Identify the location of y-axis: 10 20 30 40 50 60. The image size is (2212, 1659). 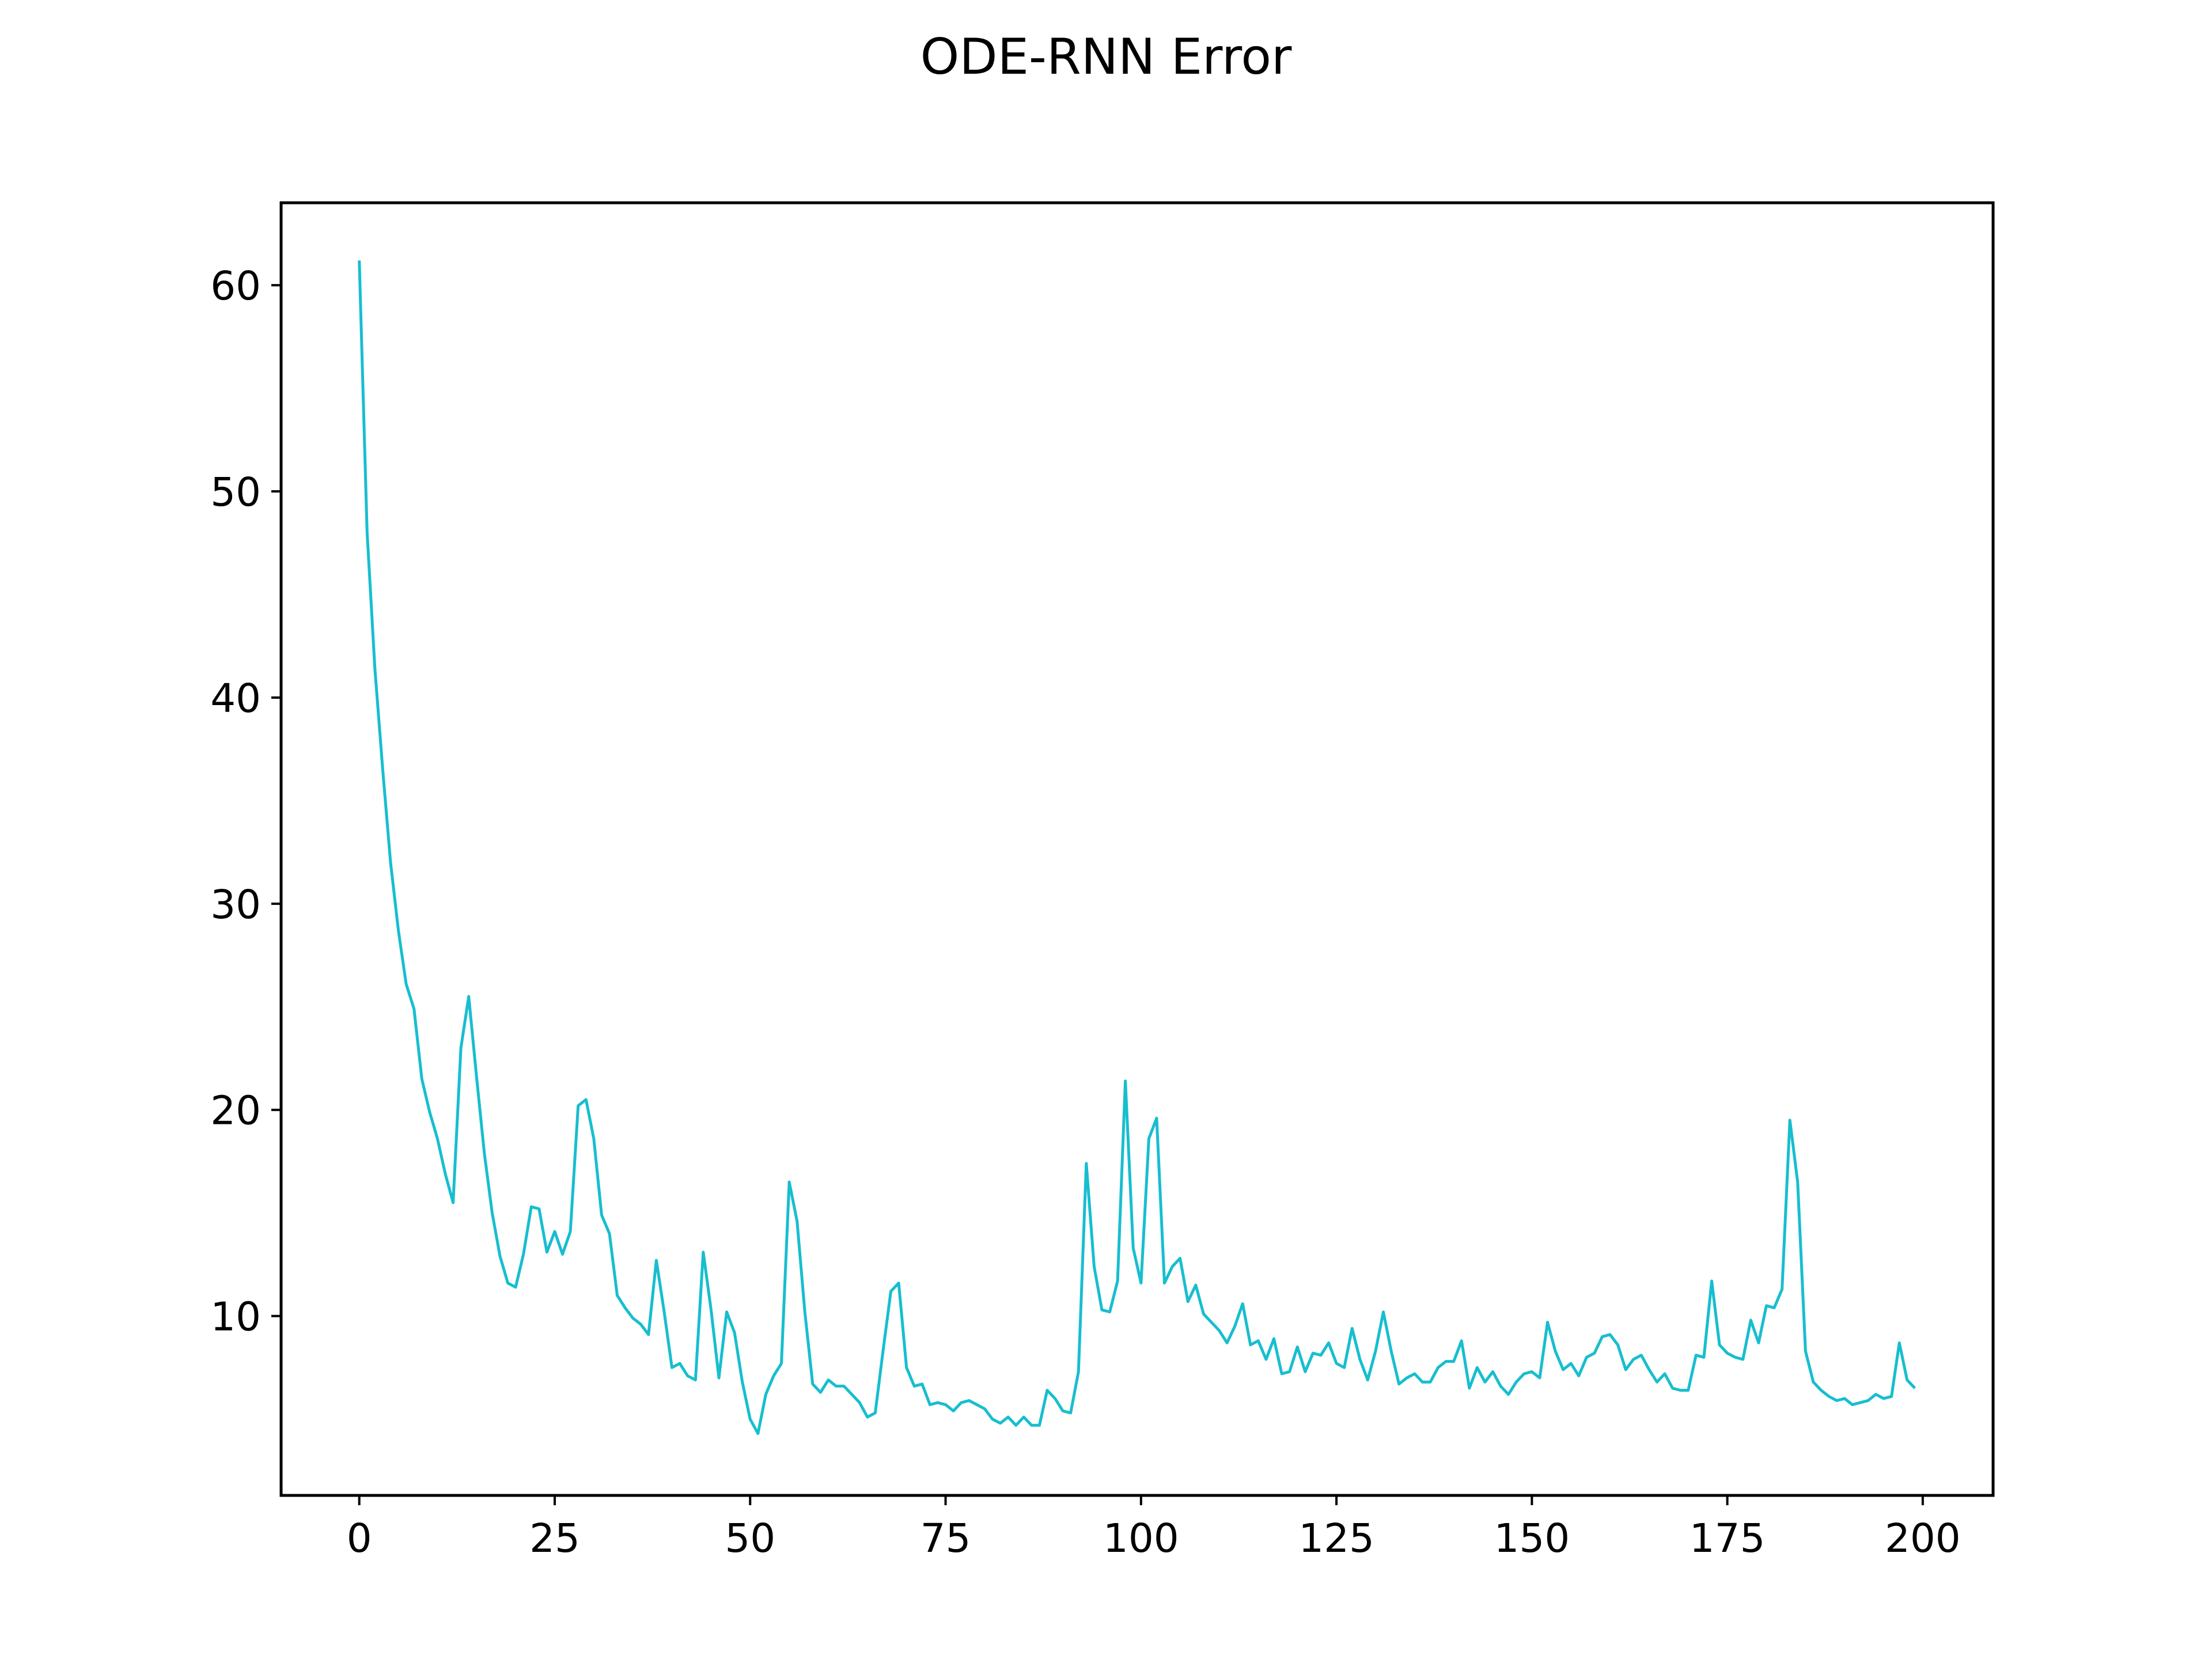
(245, 801).